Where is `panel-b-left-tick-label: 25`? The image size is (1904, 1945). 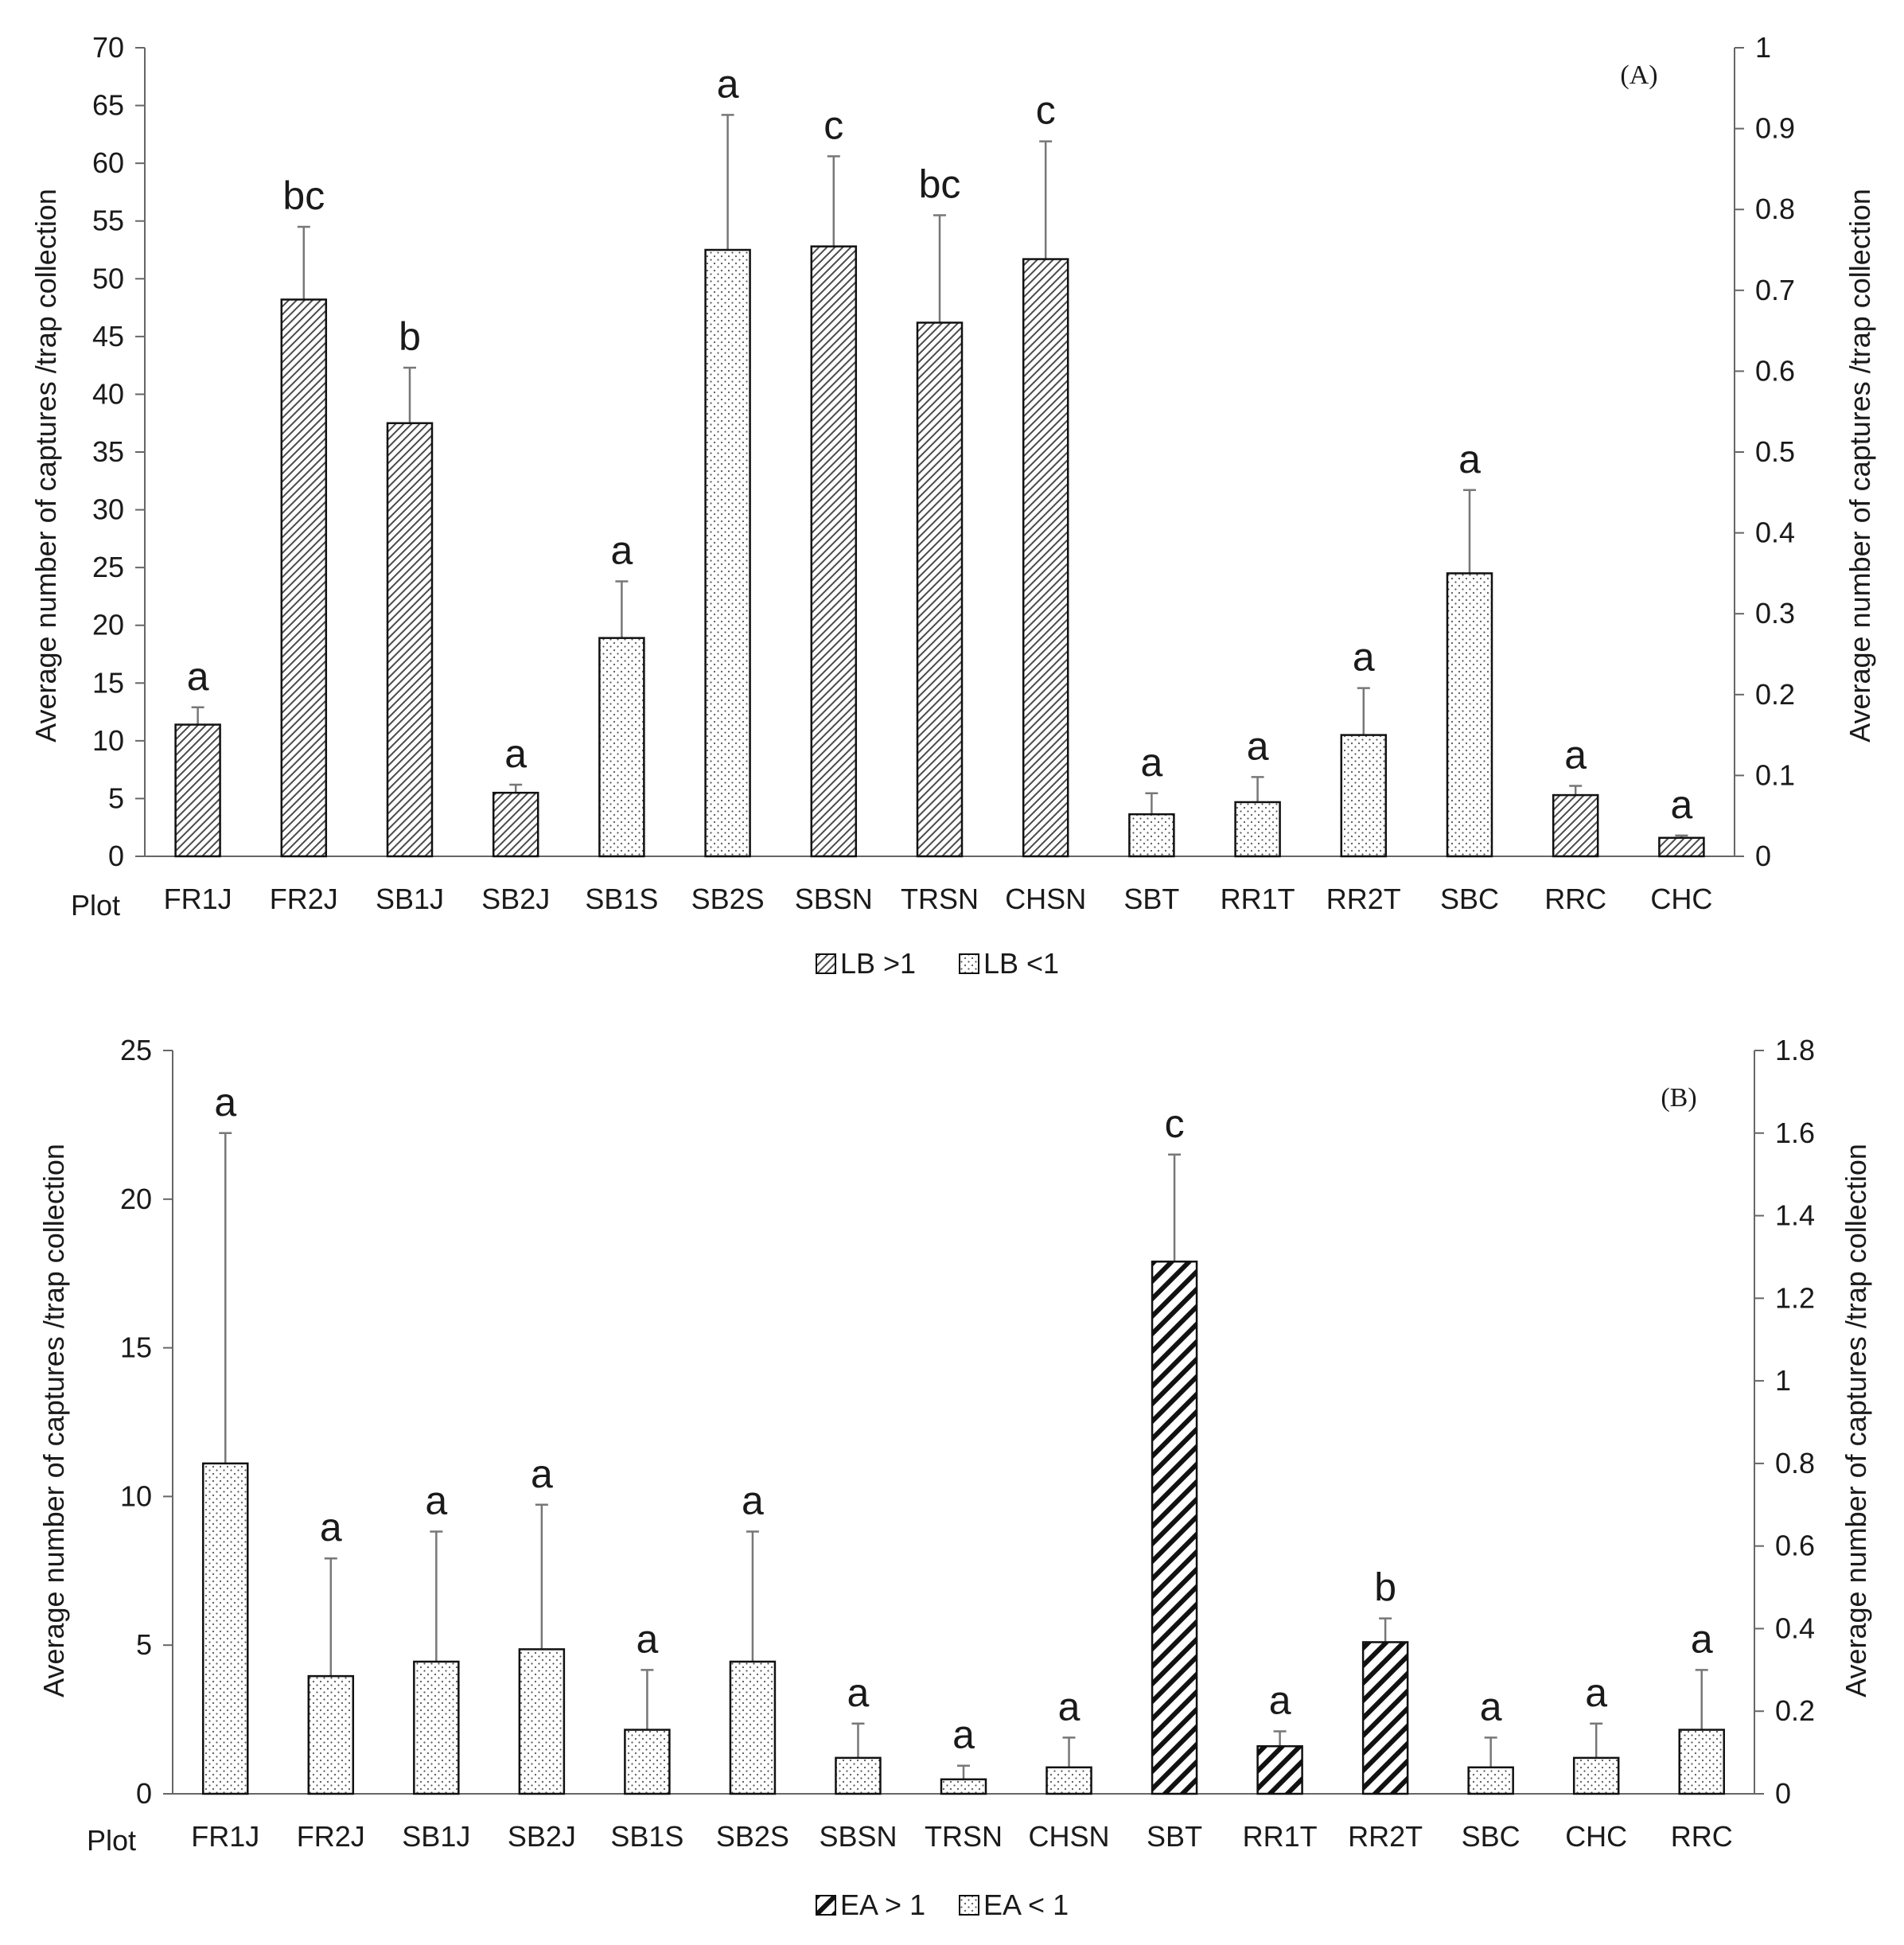
panel-b-left-tick-label: 25 is located at coordinates (136, 1050).